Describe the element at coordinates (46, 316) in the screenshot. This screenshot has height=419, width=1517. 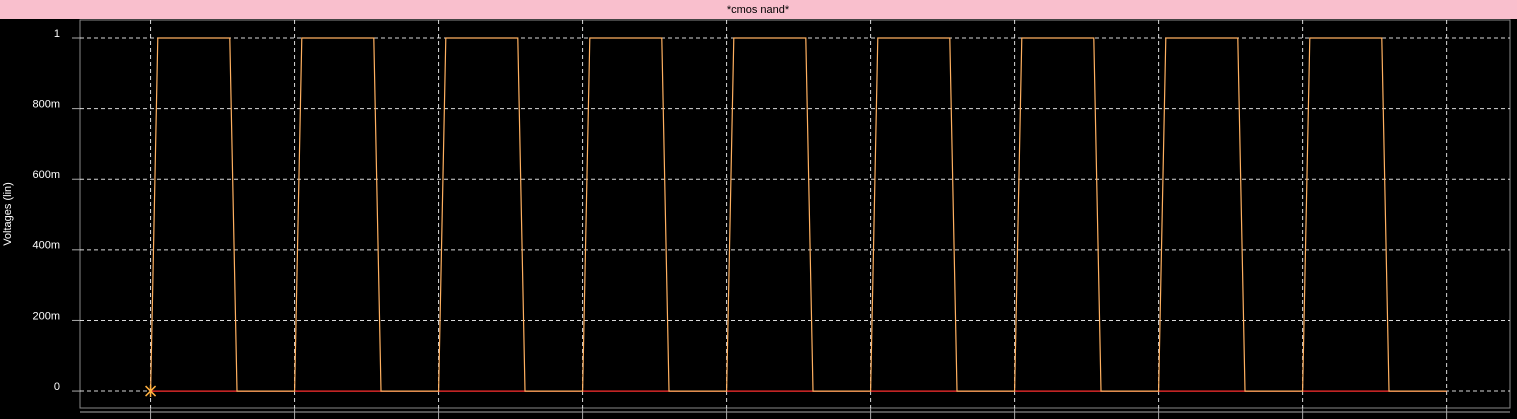
I see `y-tick-label: 200m` at that location.